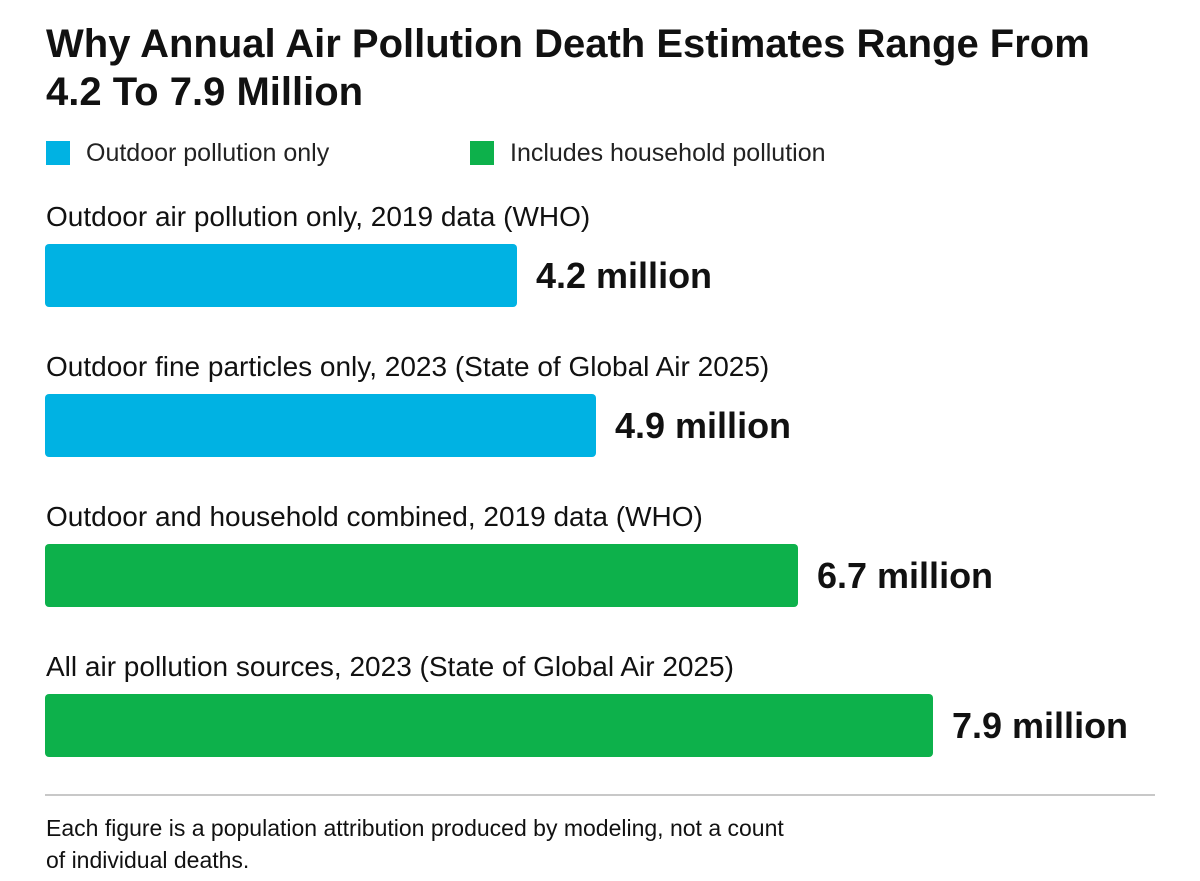 The width and height of the screenshot is (1200, 881). Describe the element at coordinates (600, 795) in the screenshot. I see `divider` at that location.